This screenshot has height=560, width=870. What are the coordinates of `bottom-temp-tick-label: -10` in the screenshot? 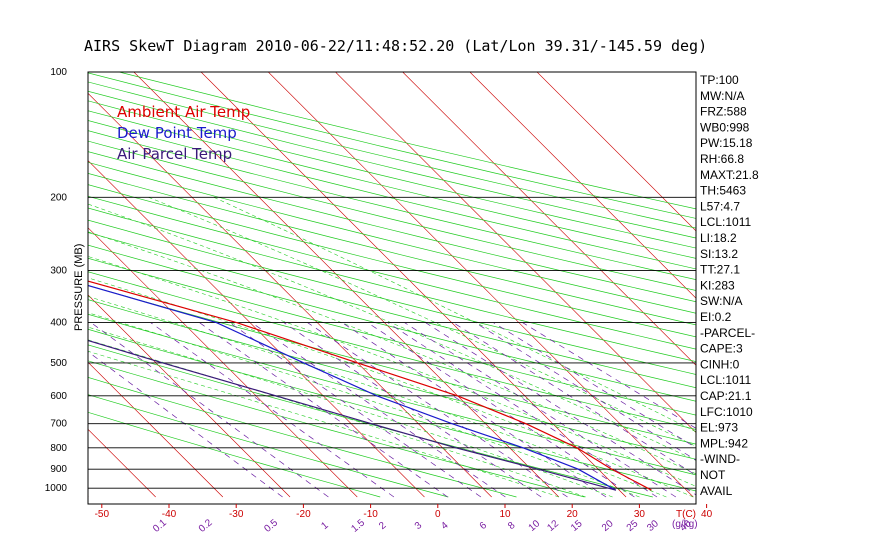 It's located at (370, 514).